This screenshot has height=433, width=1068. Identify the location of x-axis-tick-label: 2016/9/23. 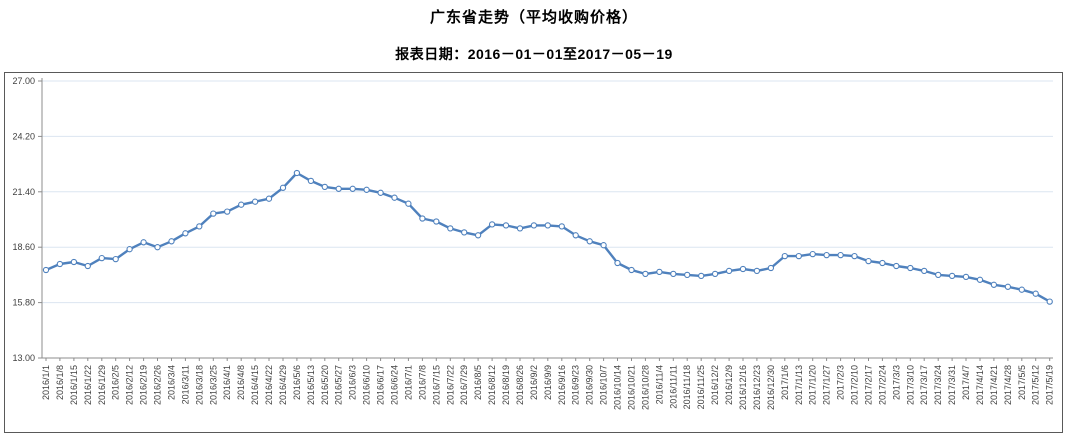
(576, 385).